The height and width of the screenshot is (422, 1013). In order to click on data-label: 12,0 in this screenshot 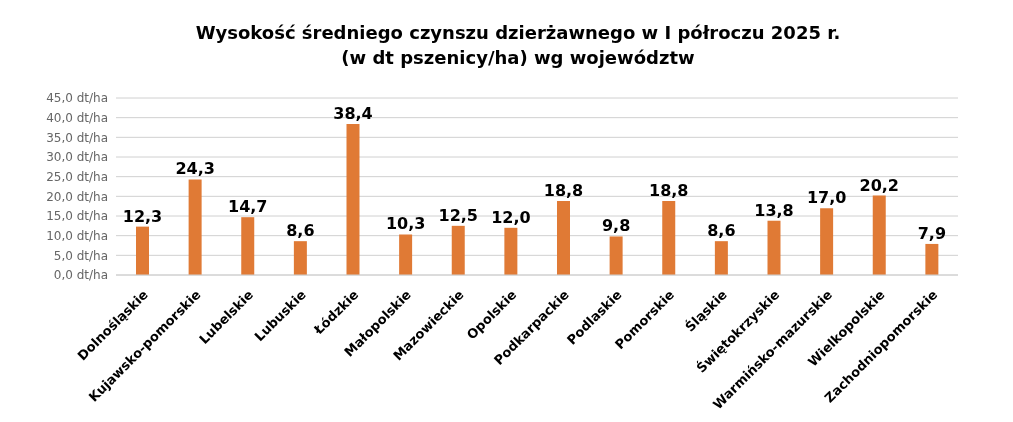, I will do `click(511, 217)`.